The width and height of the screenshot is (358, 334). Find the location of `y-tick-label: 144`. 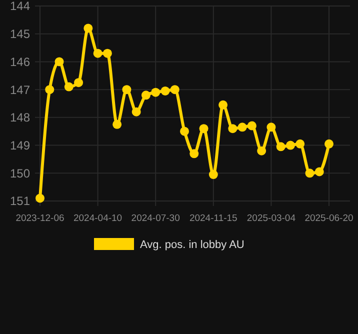

y-tick-label: 144 is located at coordinates (20, 7).